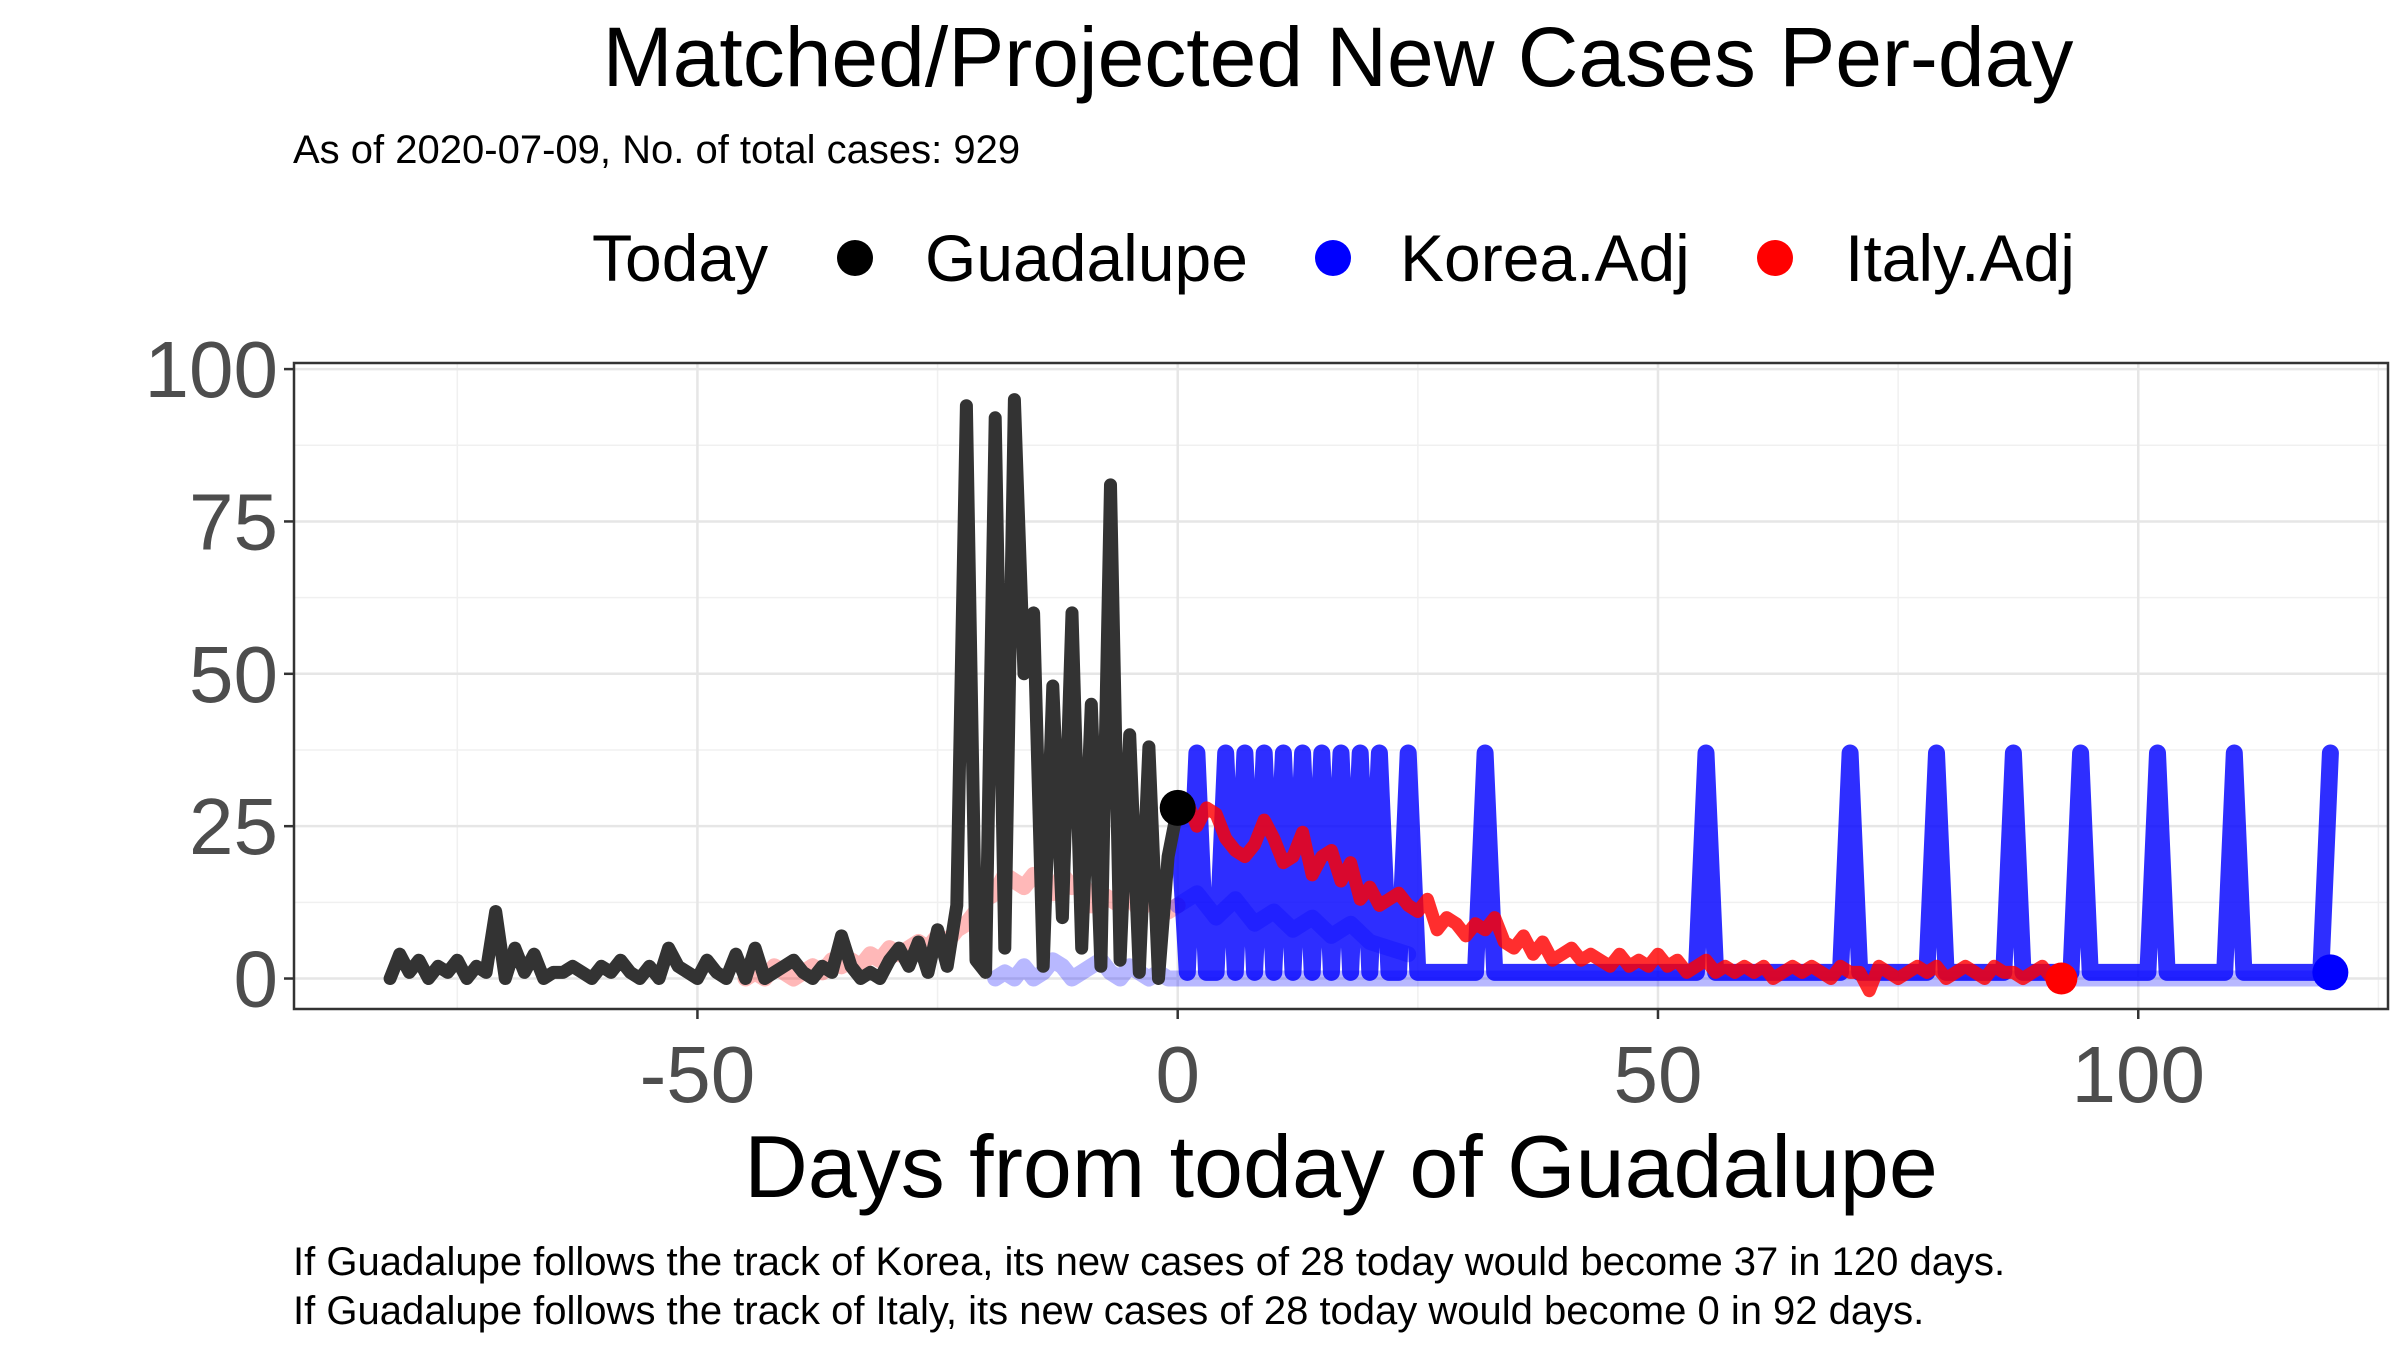 The width and height of the screenshot is (2400, 1350). What do you see at coordinates (698, 1074) in the screenshot?
I see `x-tick-label: -50` at bounding box center [698, 1074].